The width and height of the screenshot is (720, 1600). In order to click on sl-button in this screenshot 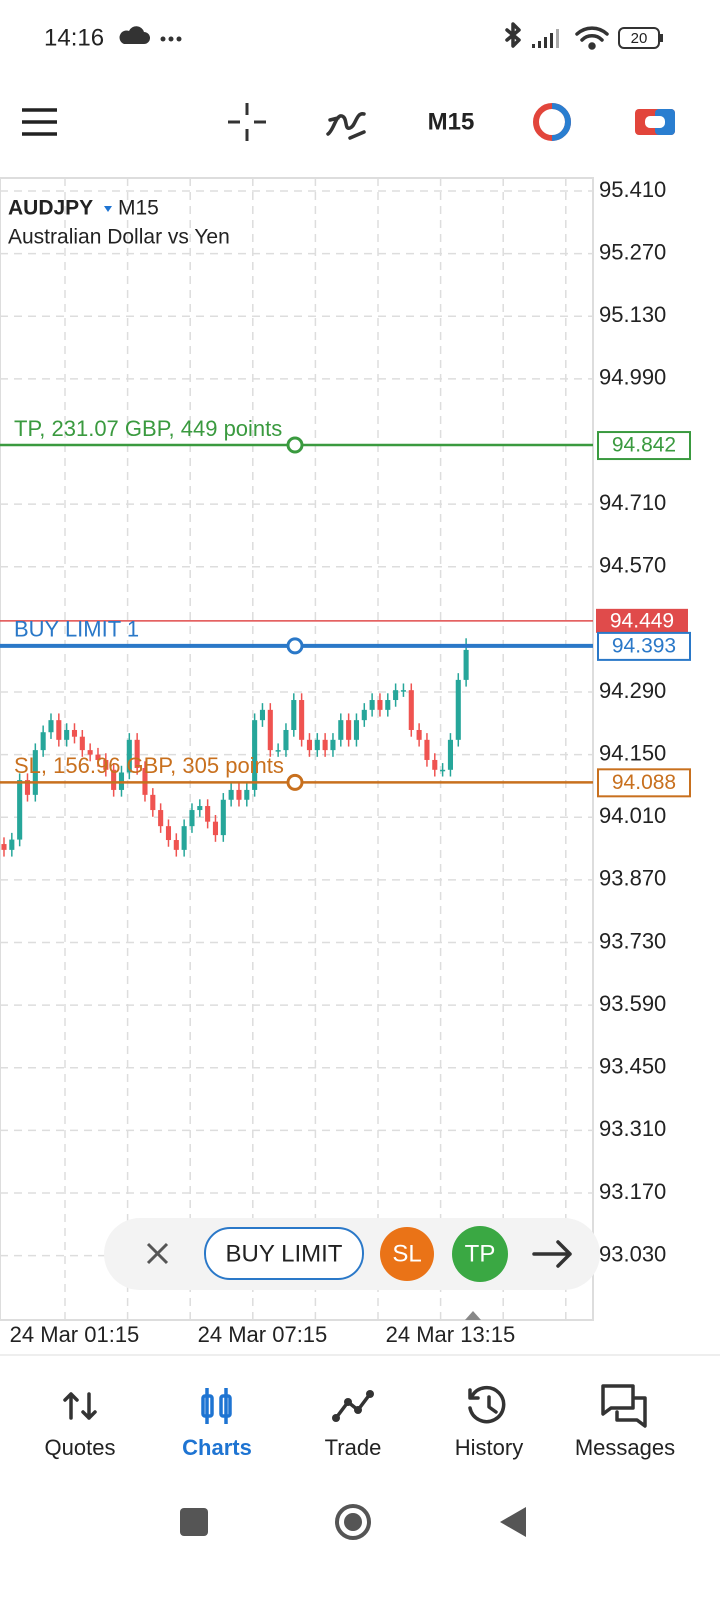, I will do `click(407, 1254)`.